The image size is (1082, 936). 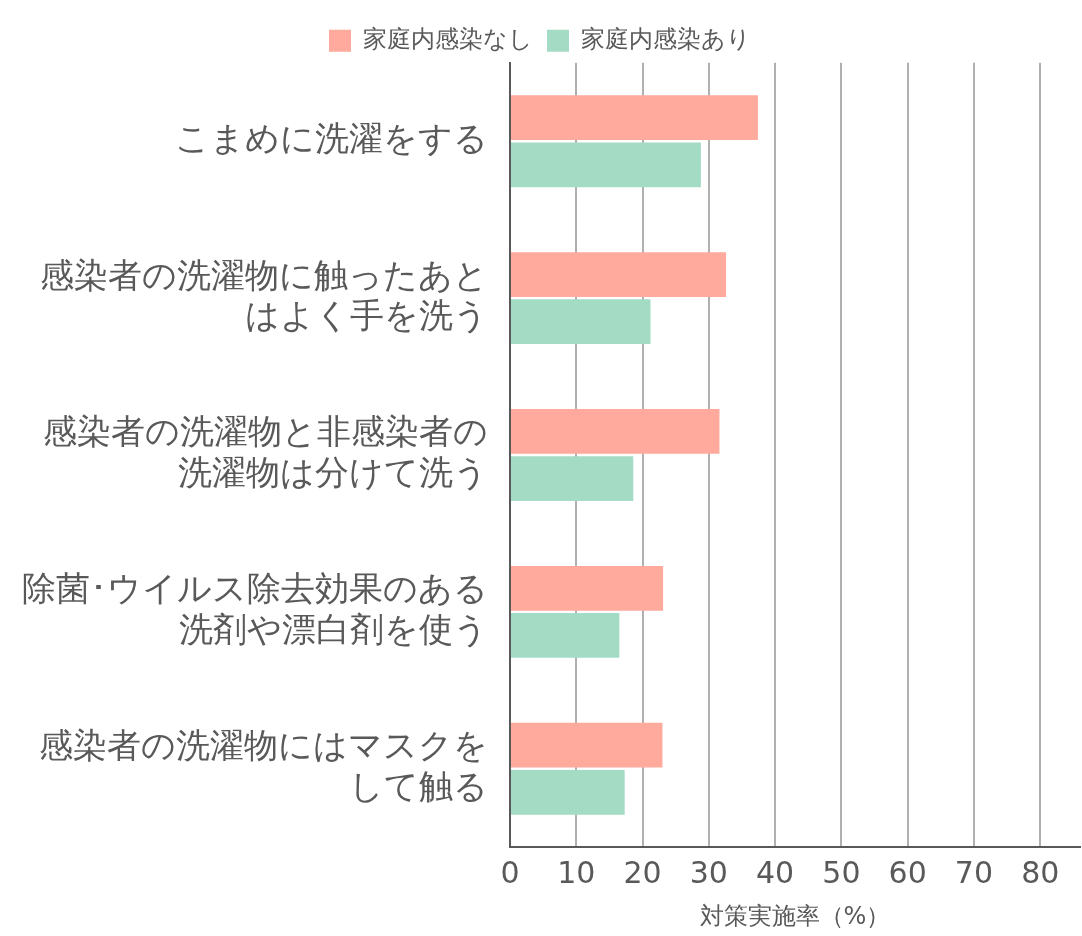 I want to click on x-tick-label: 0, so click(x=510, y=872).